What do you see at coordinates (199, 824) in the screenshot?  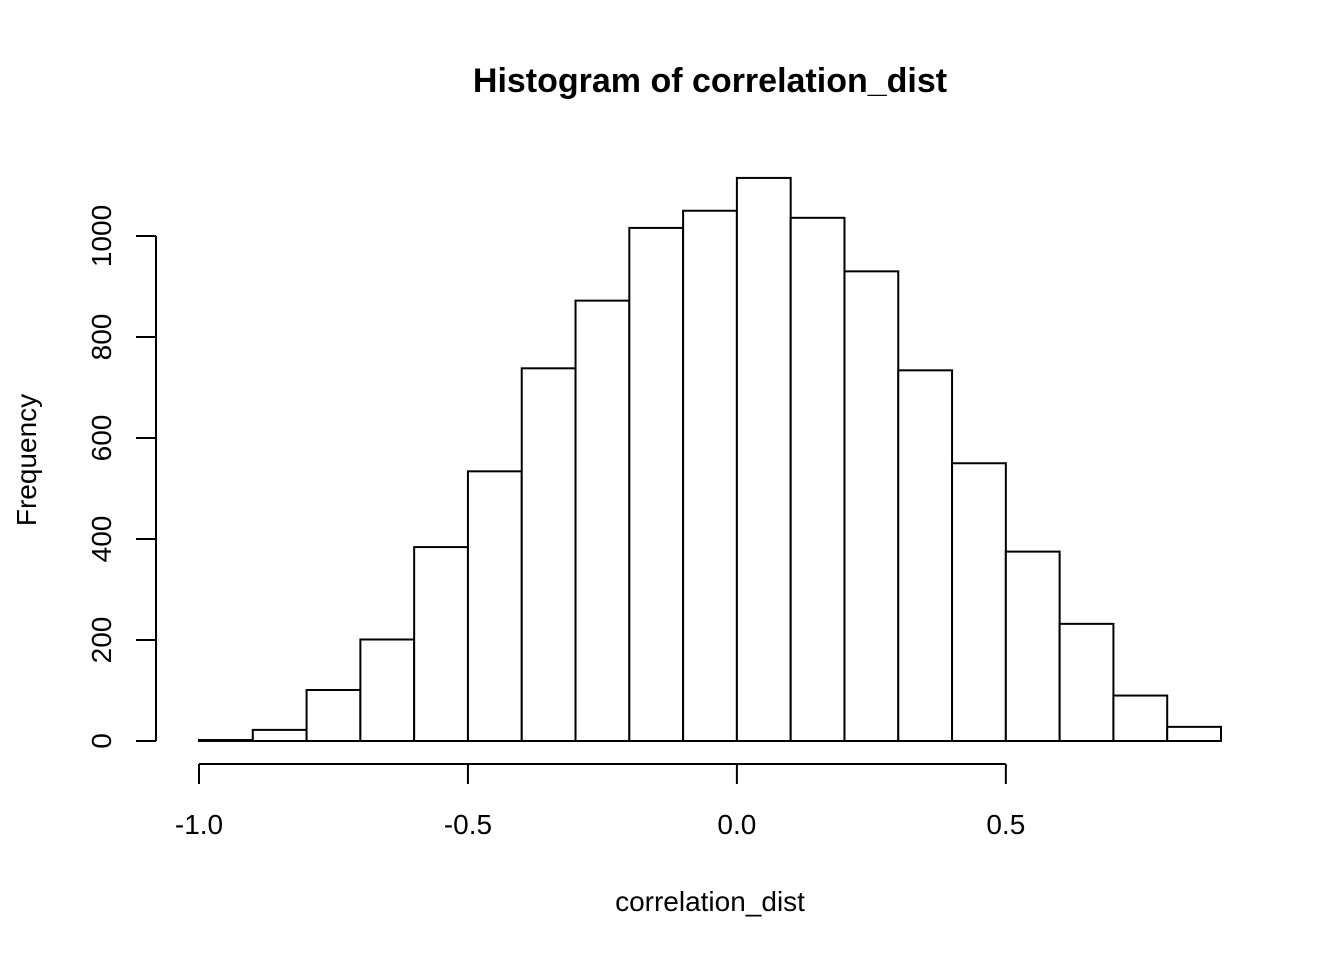 I see `x-tick-label-0: -1.0` at bounding box center [199, 824].